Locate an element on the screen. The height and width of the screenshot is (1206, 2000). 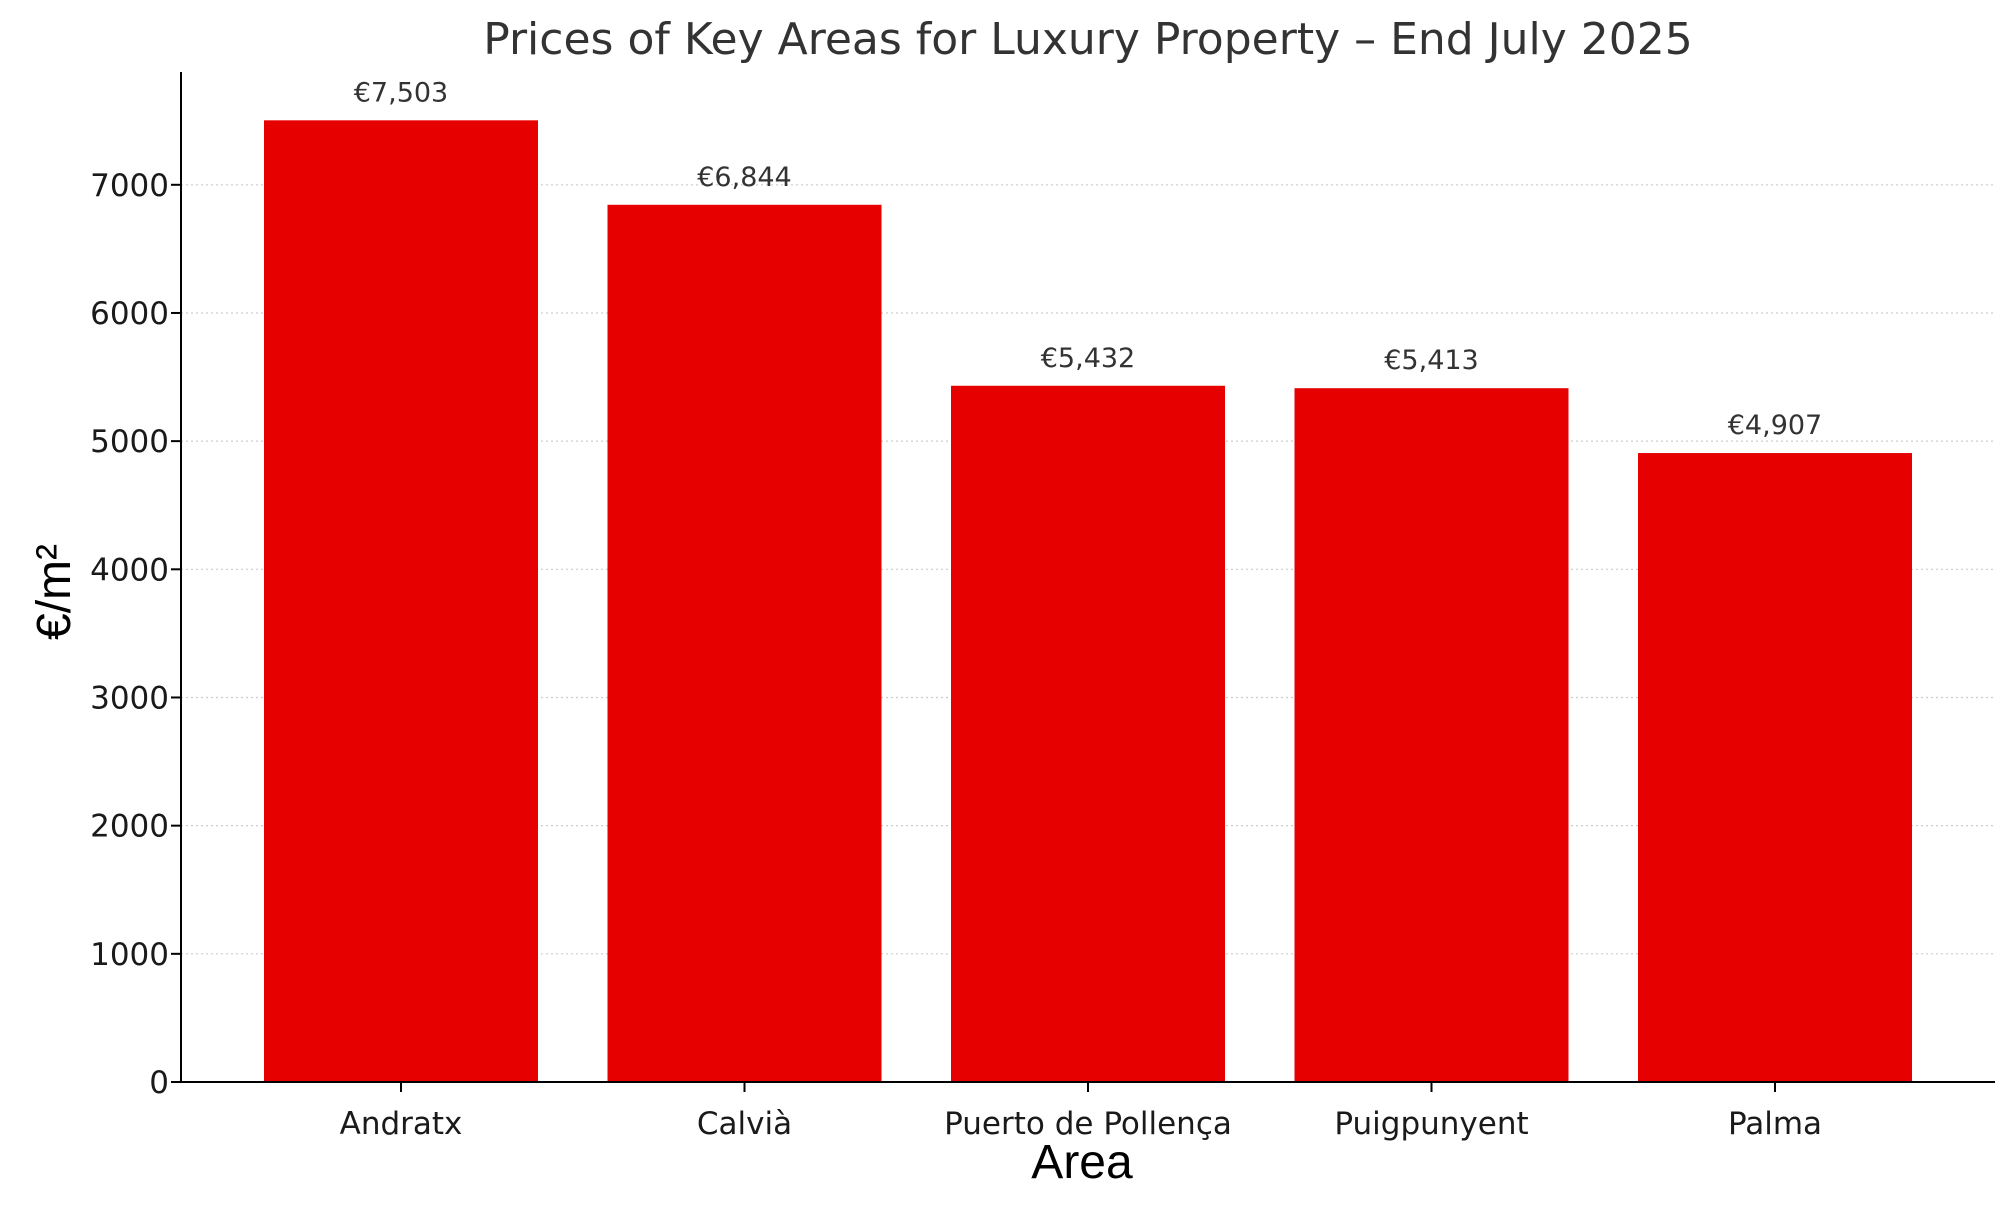
y-tick-label-0: 0 is located at coordinates (159, 1083).